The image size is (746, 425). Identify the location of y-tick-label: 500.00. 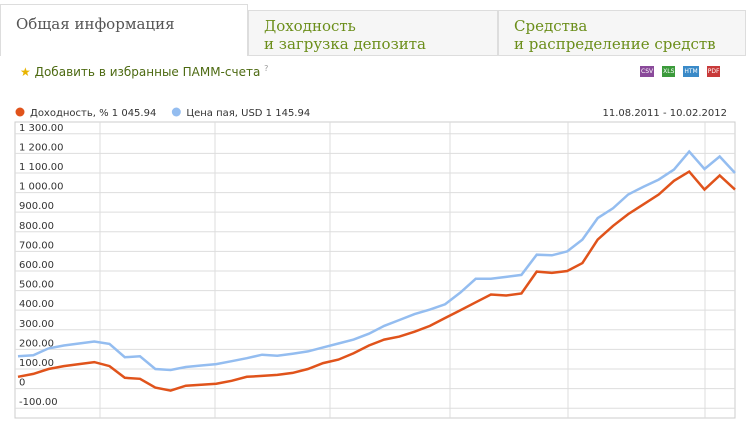
(36, 285).